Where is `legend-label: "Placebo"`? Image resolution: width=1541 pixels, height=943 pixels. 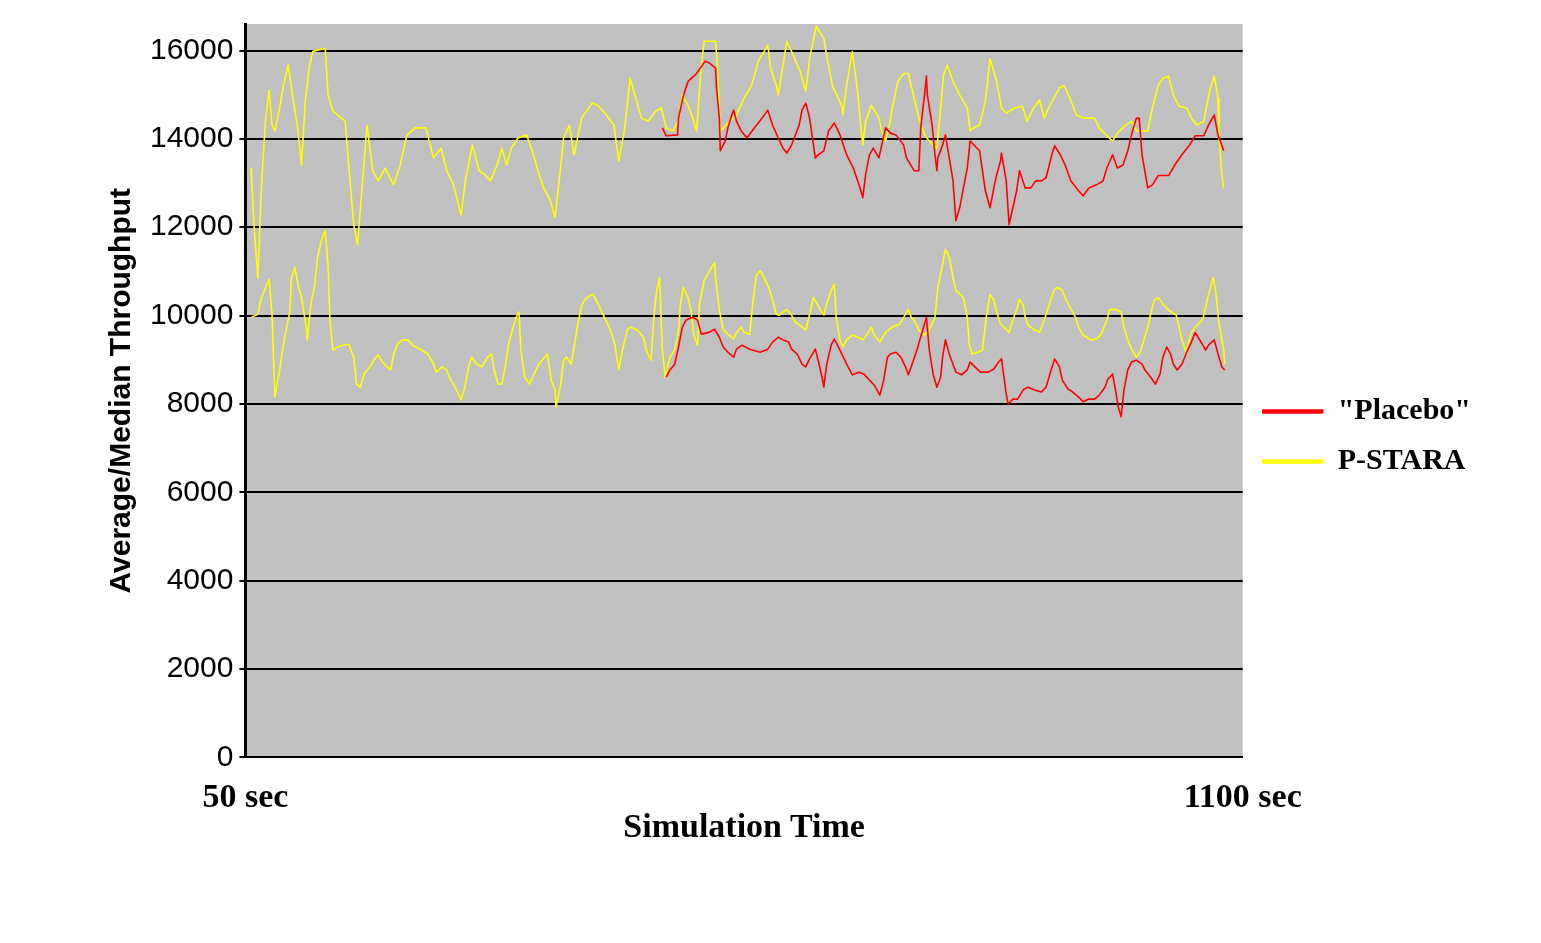
legend-label: "Placebo" is located at coordinates (1404, 409).